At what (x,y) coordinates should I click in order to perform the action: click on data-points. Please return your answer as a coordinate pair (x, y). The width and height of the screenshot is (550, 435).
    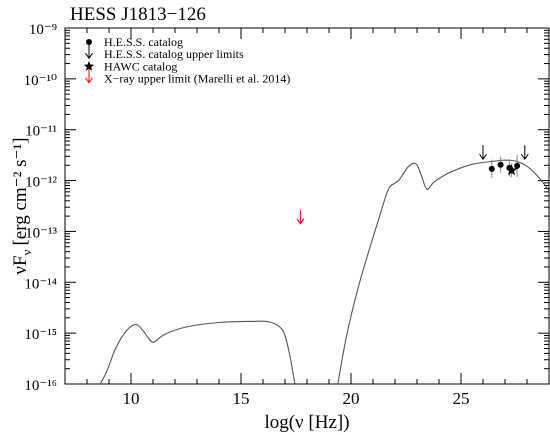
    Looking at the image, I should click on (412, 185).